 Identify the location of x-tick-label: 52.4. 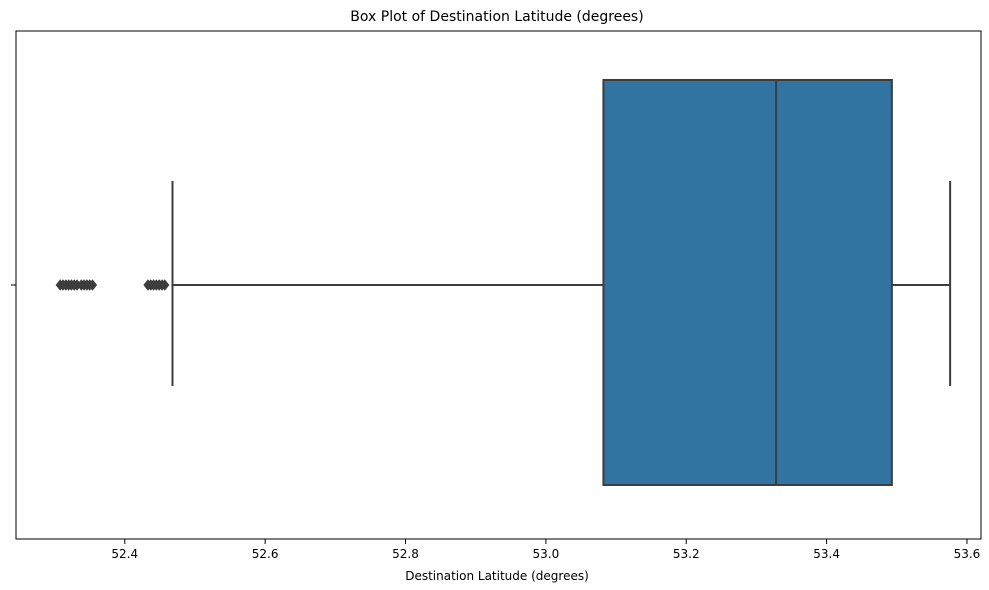
(124, 554).